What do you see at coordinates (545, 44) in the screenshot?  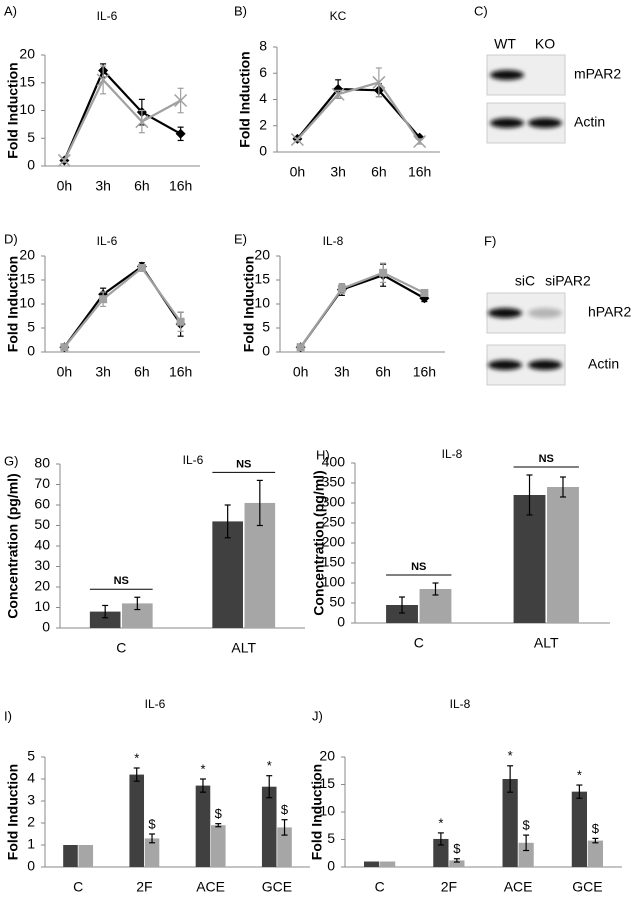 I see `lane-label: KO` at bounding box center [545, 44].